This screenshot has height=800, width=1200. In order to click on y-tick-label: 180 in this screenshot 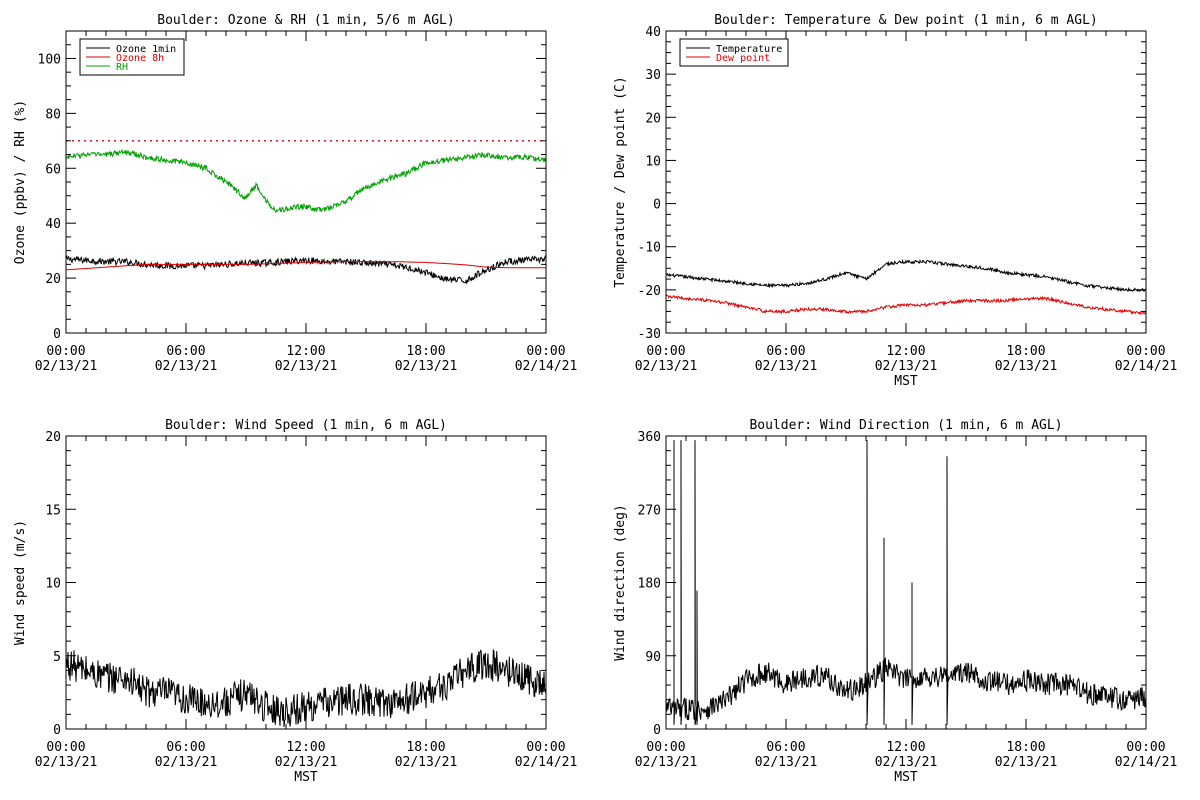, I will do `click(649, 584)`.